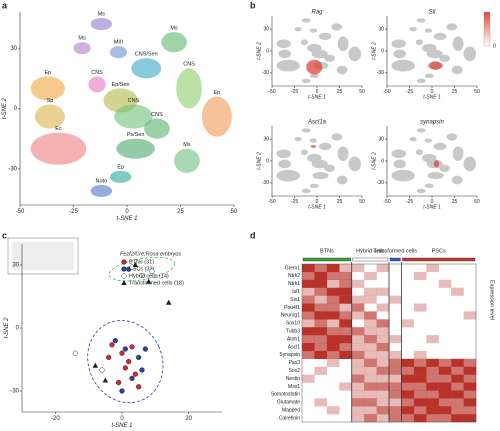  What do you see at coordinates (136, 135) in the screenshot?
I see `cluster-label: Ps/Sen` at bounding box center [136, 135].